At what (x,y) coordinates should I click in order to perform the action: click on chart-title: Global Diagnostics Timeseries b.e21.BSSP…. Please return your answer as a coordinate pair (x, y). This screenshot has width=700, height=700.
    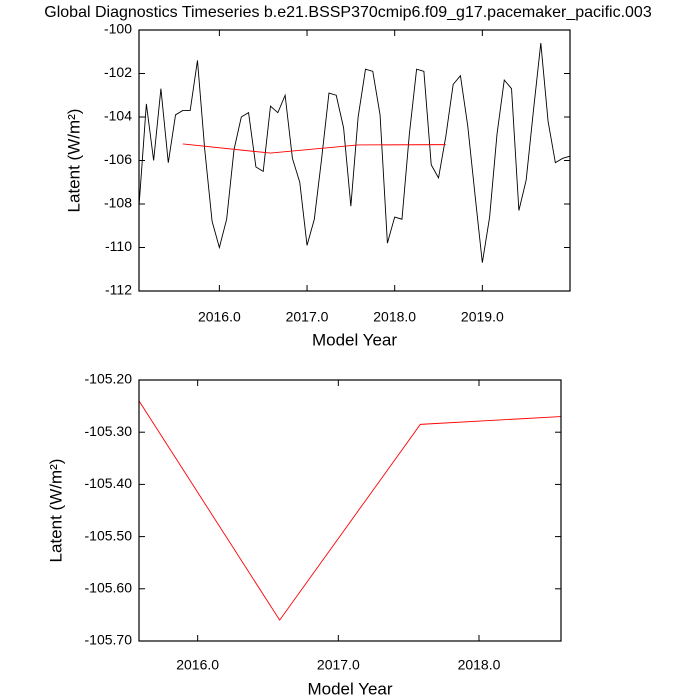
    Looking at the image, I should click on (348, 12).